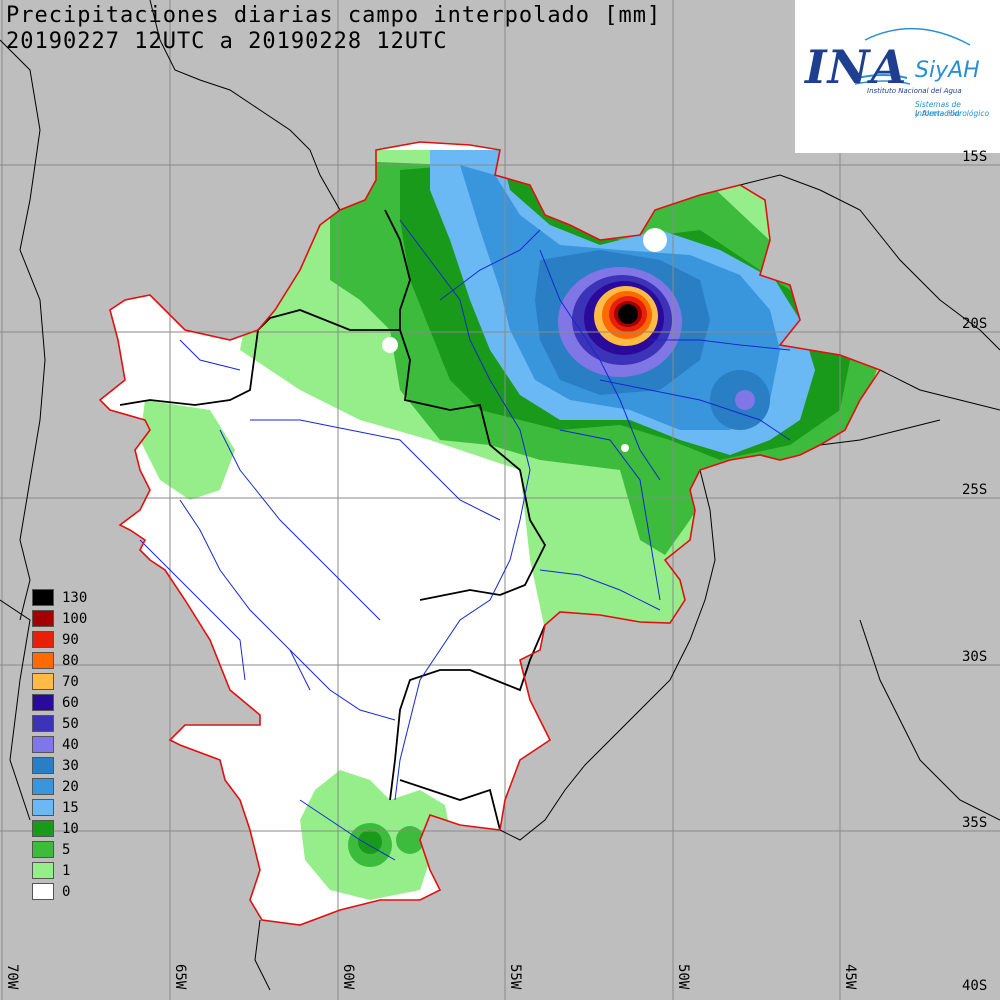 The width and height of the screenshot is (1000, 1000). I want to click on legend-label: 130, so click(75, 598).